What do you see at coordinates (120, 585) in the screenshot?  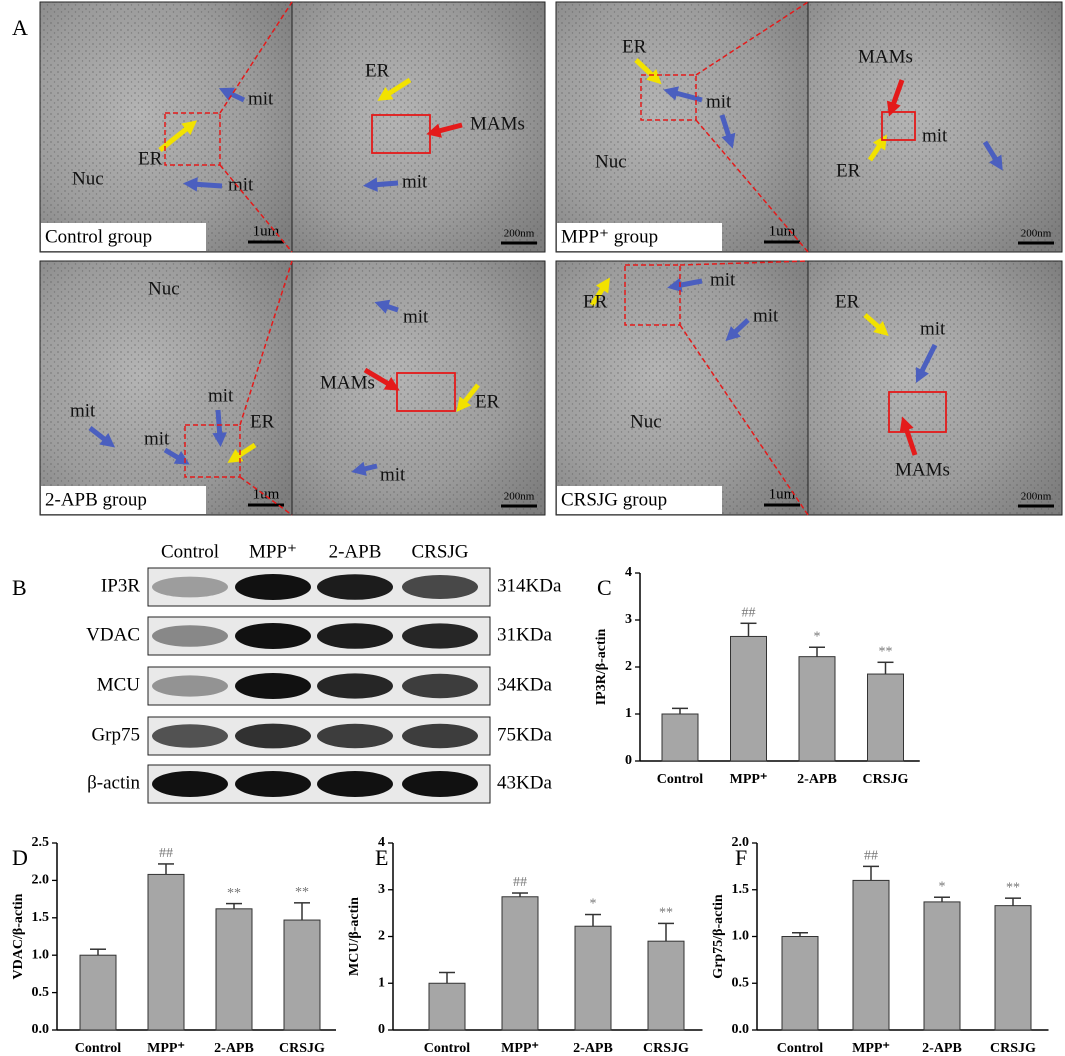 I see `row-label: IP3R` at bounding box center [120, 585].